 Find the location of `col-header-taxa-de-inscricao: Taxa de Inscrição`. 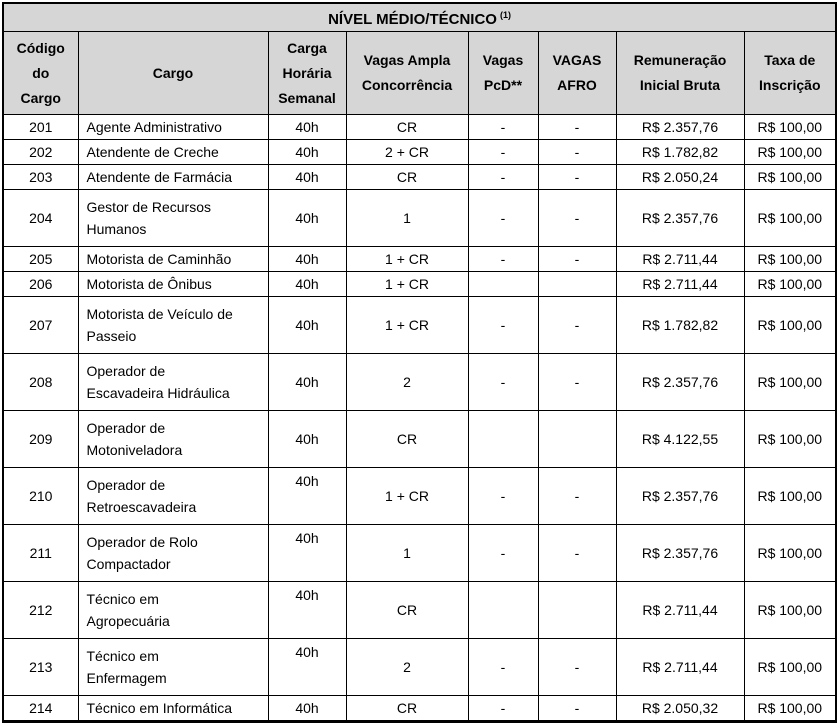

col-header-taxa-de-inscricao: Taxa de Inscrição is located at coordinates (790, 73).